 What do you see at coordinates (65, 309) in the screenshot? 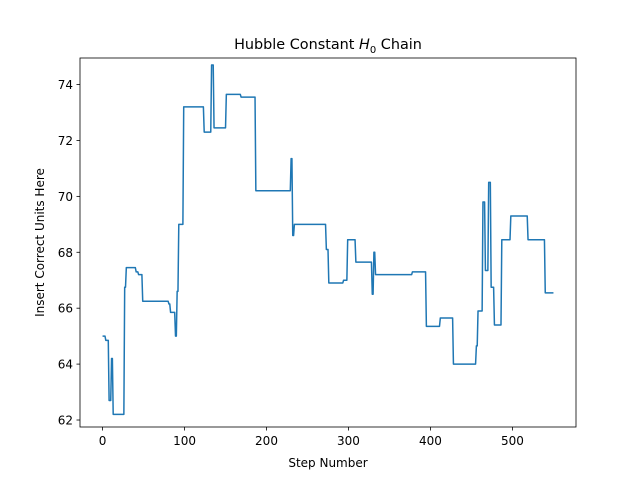
I see `y-tick-label: 66` at bounding box center [65, 309].